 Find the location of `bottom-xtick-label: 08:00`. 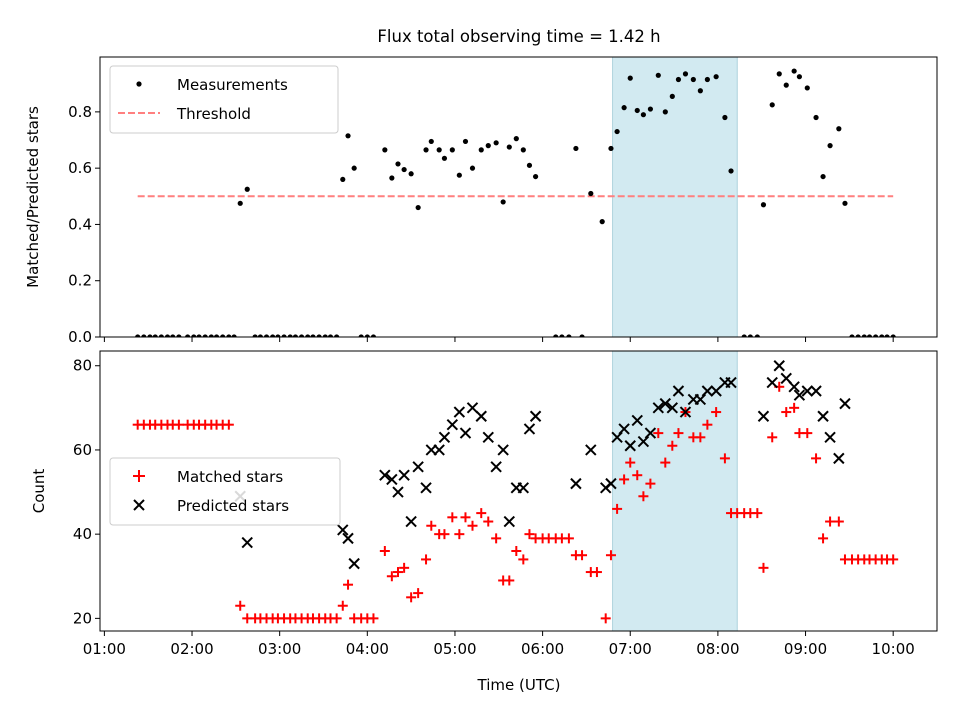

bottom-xtick-label: 08:00 is located at coordinates (717, 649).